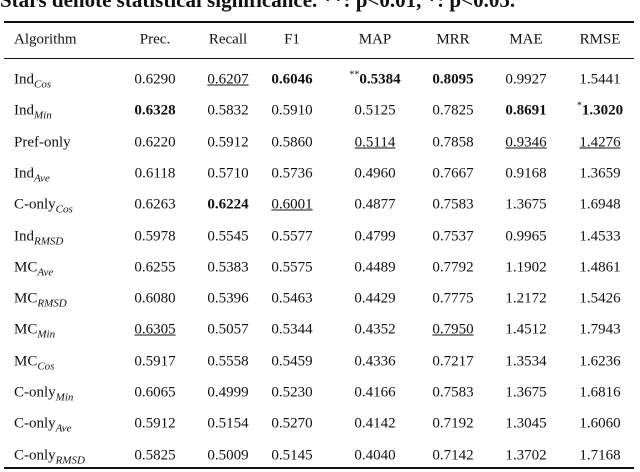 This screenshot has width=640, height=472. What do you see at coordinates (600, 392) in the screenshot?
I see `value: 1.6816` at bounding box center [600, 392].